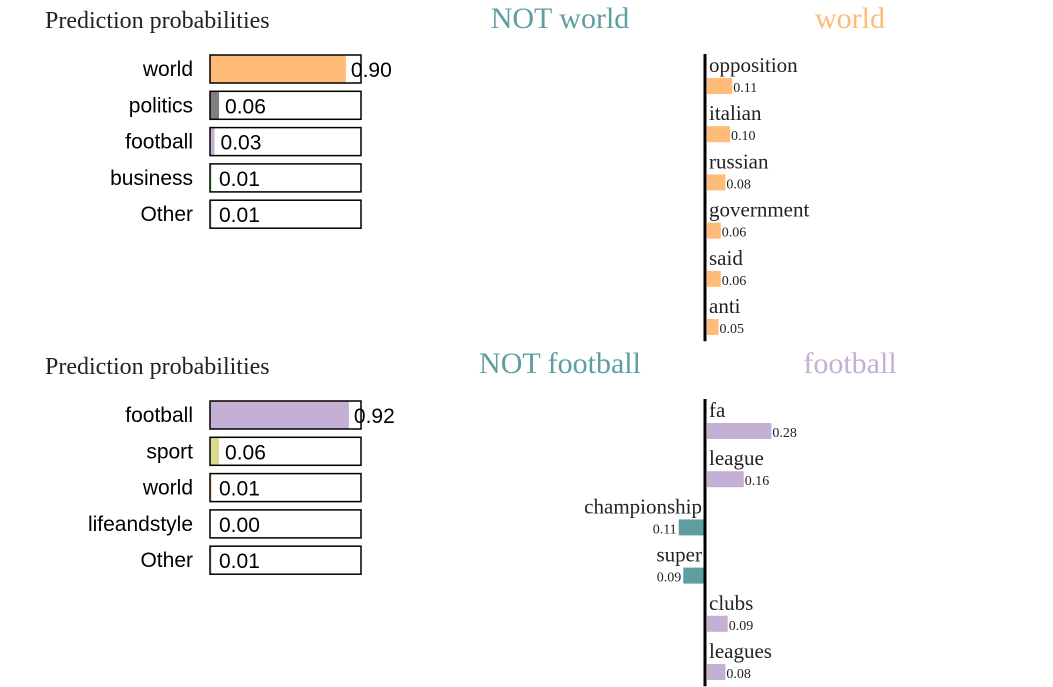  I want to click on feature-weight-label: 0.28, so click(784, 433).